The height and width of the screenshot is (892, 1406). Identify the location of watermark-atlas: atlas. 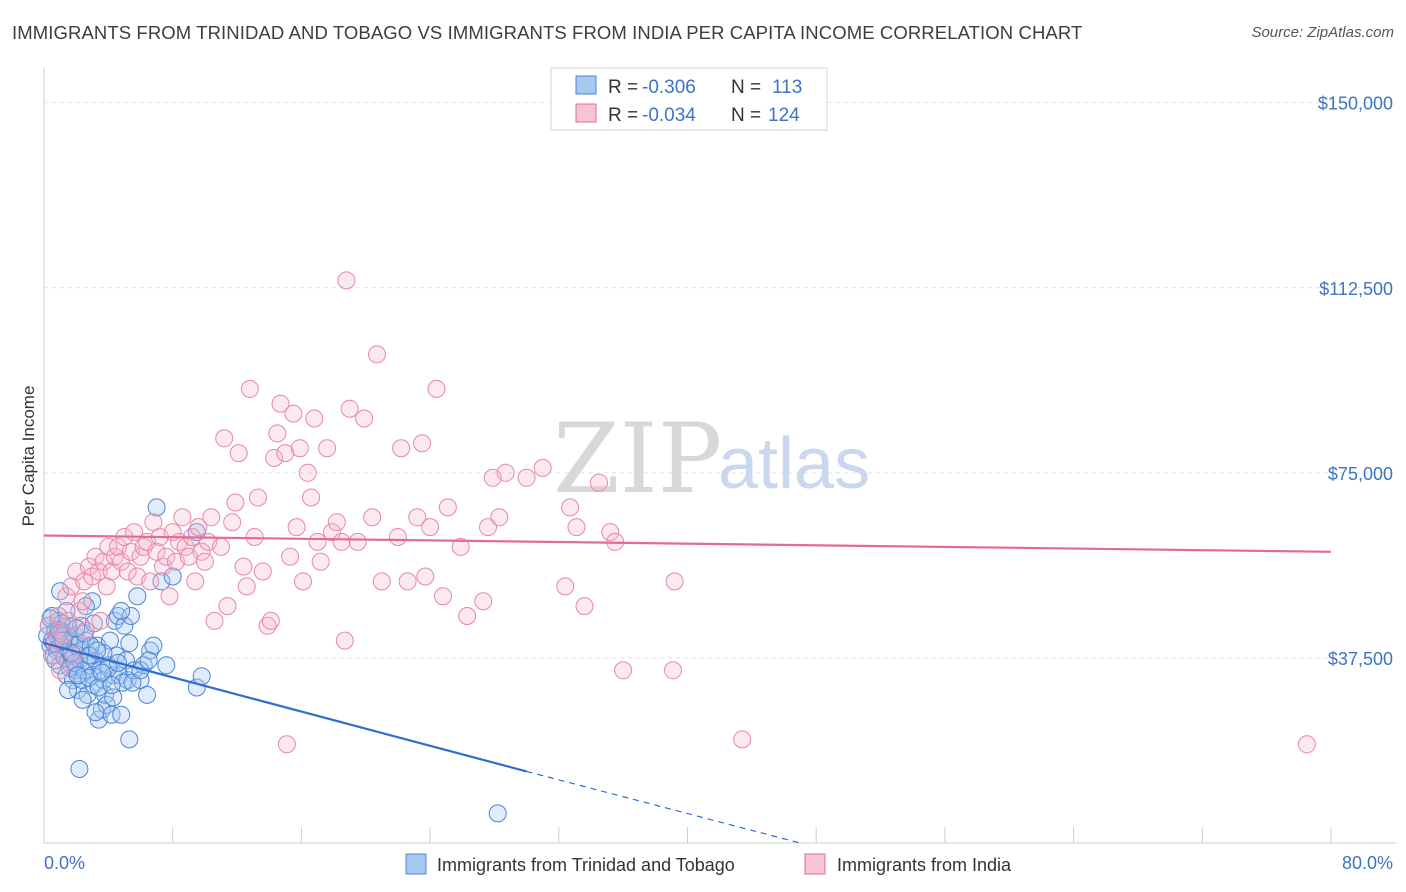
(794, 464).